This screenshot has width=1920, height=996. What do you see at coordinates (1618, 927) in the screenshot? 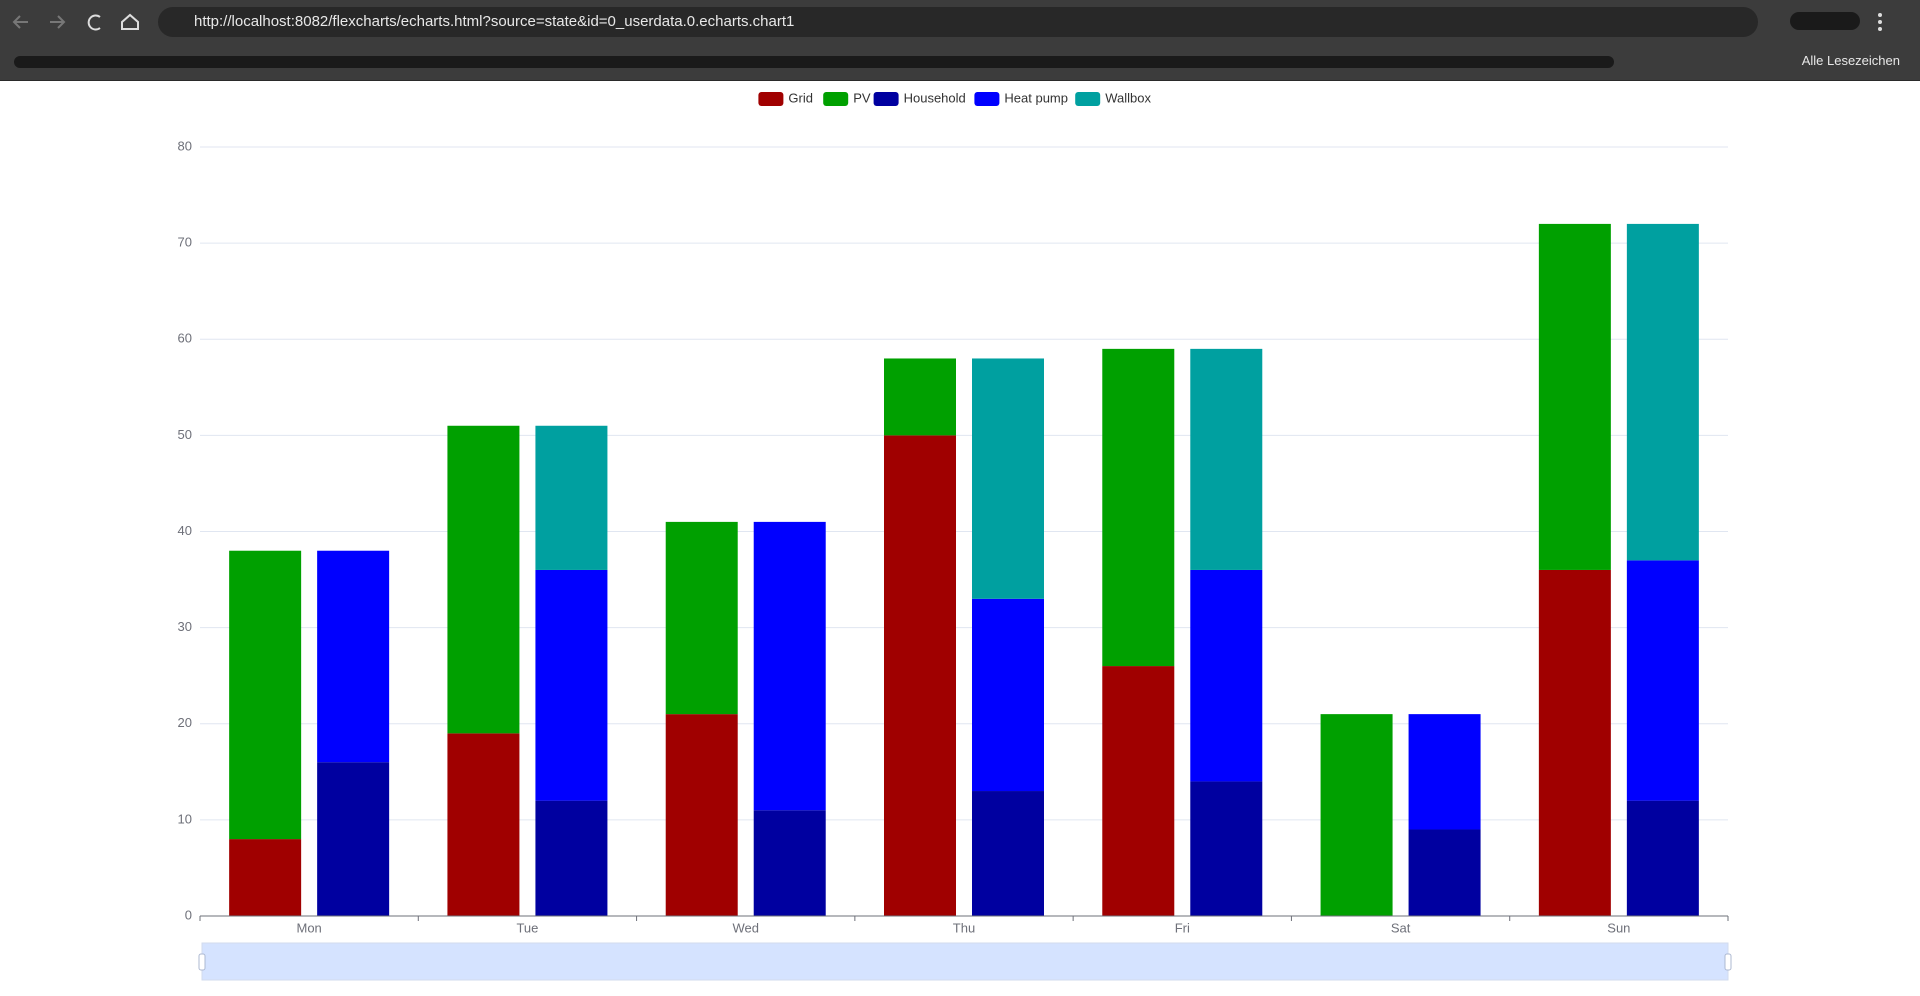
I see `x-tick-label: Sun` at bounding box center [1618, 927].